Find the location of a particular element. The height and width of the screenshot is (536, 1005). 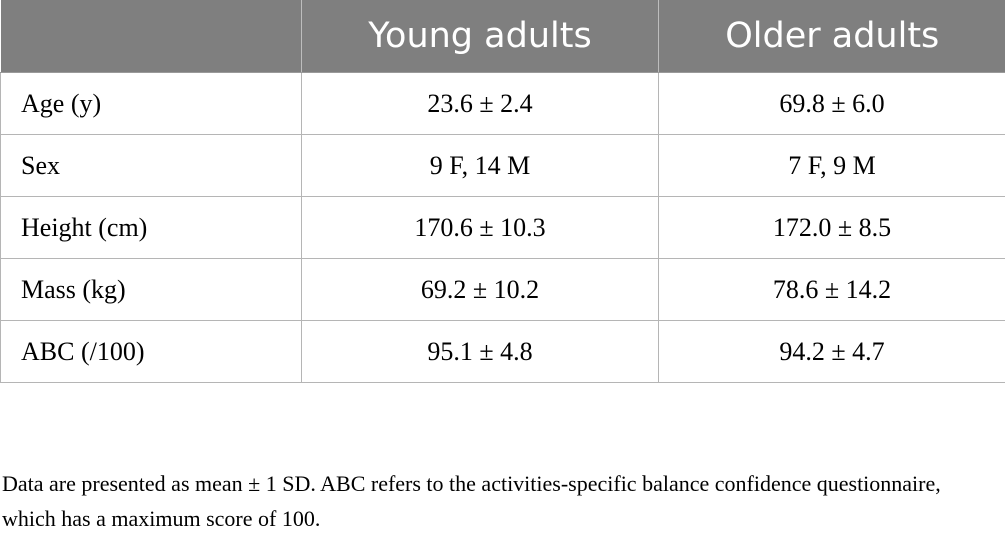

table-row: Height (cm) 170.6 ± 10.3 172.0 ± 8.5 is located at coordinates (503, 228).